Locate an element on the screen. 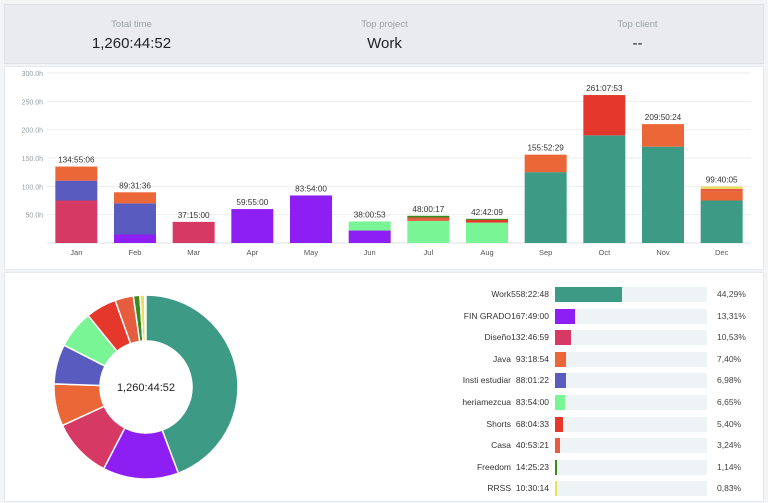 The height and width of the screenshot is (503, 768). project-duration: 93:18:54 is located at coordinates (532, 358).